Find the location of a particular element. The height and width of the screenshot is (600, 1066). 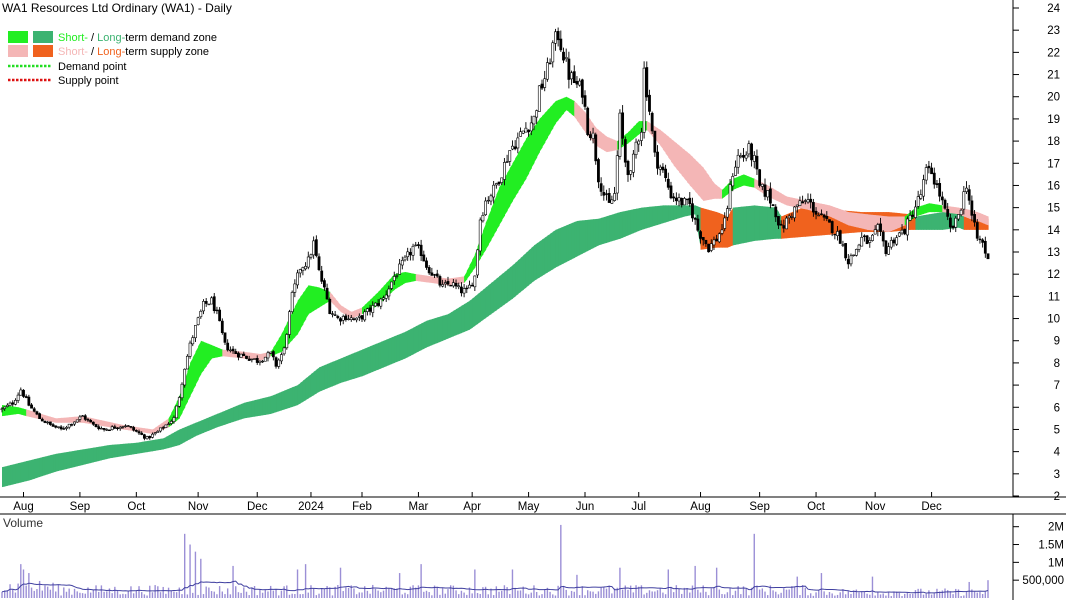

price-tick-label: 22 is located at coordinates (1053, 53).